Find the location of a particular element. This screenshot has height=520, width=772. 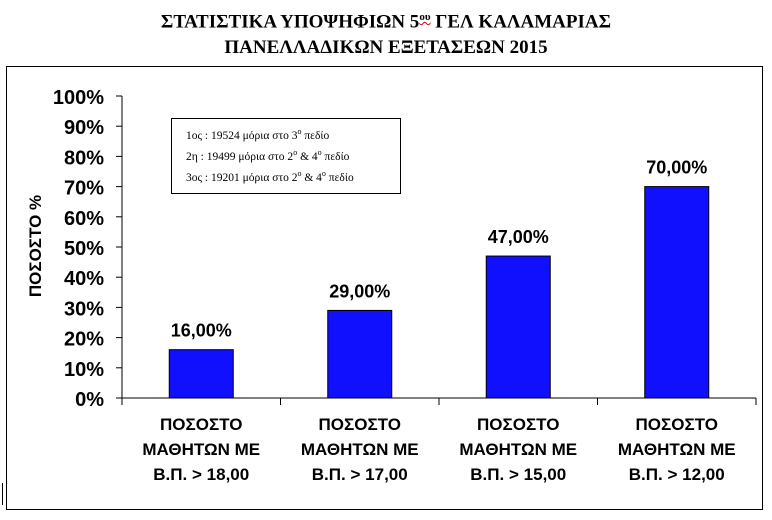

y-tick-label: 0% is located at coordinates (89, 400).